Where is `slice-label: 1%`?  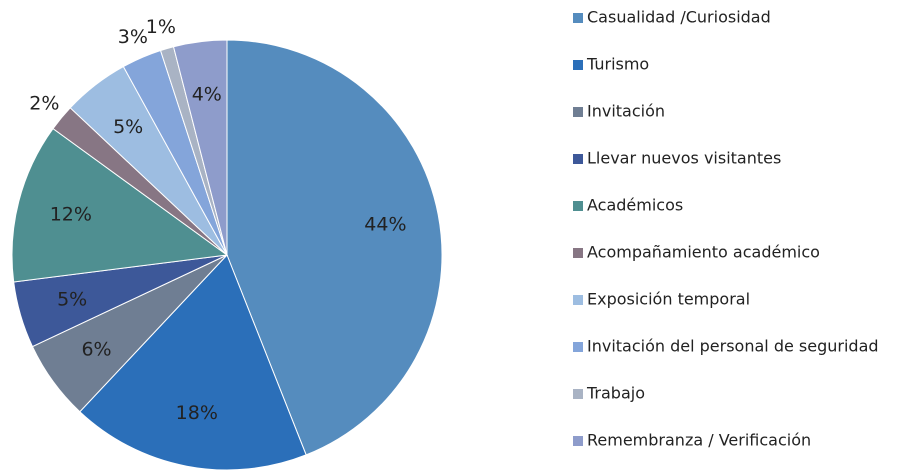 slice-label: 1% is located at coordinates (161, 27).